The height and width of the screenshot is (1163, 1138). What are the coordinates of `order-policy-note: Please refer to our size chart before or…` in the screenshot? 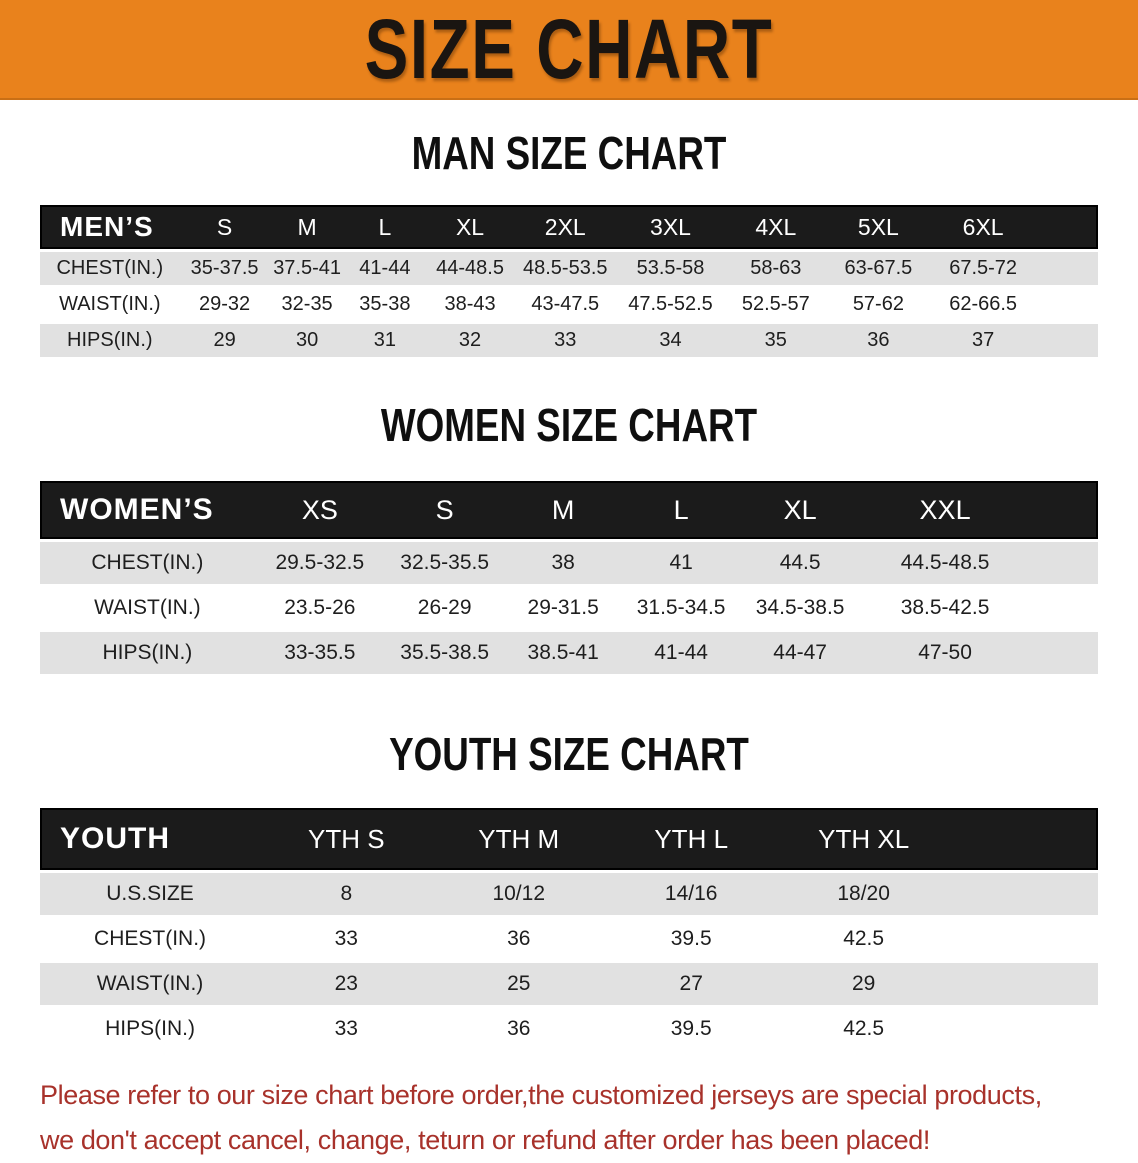 It's located at (569, 1118).